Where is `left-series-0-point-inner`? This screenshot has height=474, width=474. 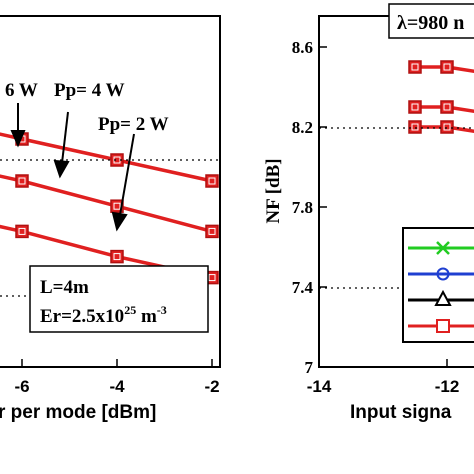
left-series-0-point-inner is located at coordinates (212, 181).